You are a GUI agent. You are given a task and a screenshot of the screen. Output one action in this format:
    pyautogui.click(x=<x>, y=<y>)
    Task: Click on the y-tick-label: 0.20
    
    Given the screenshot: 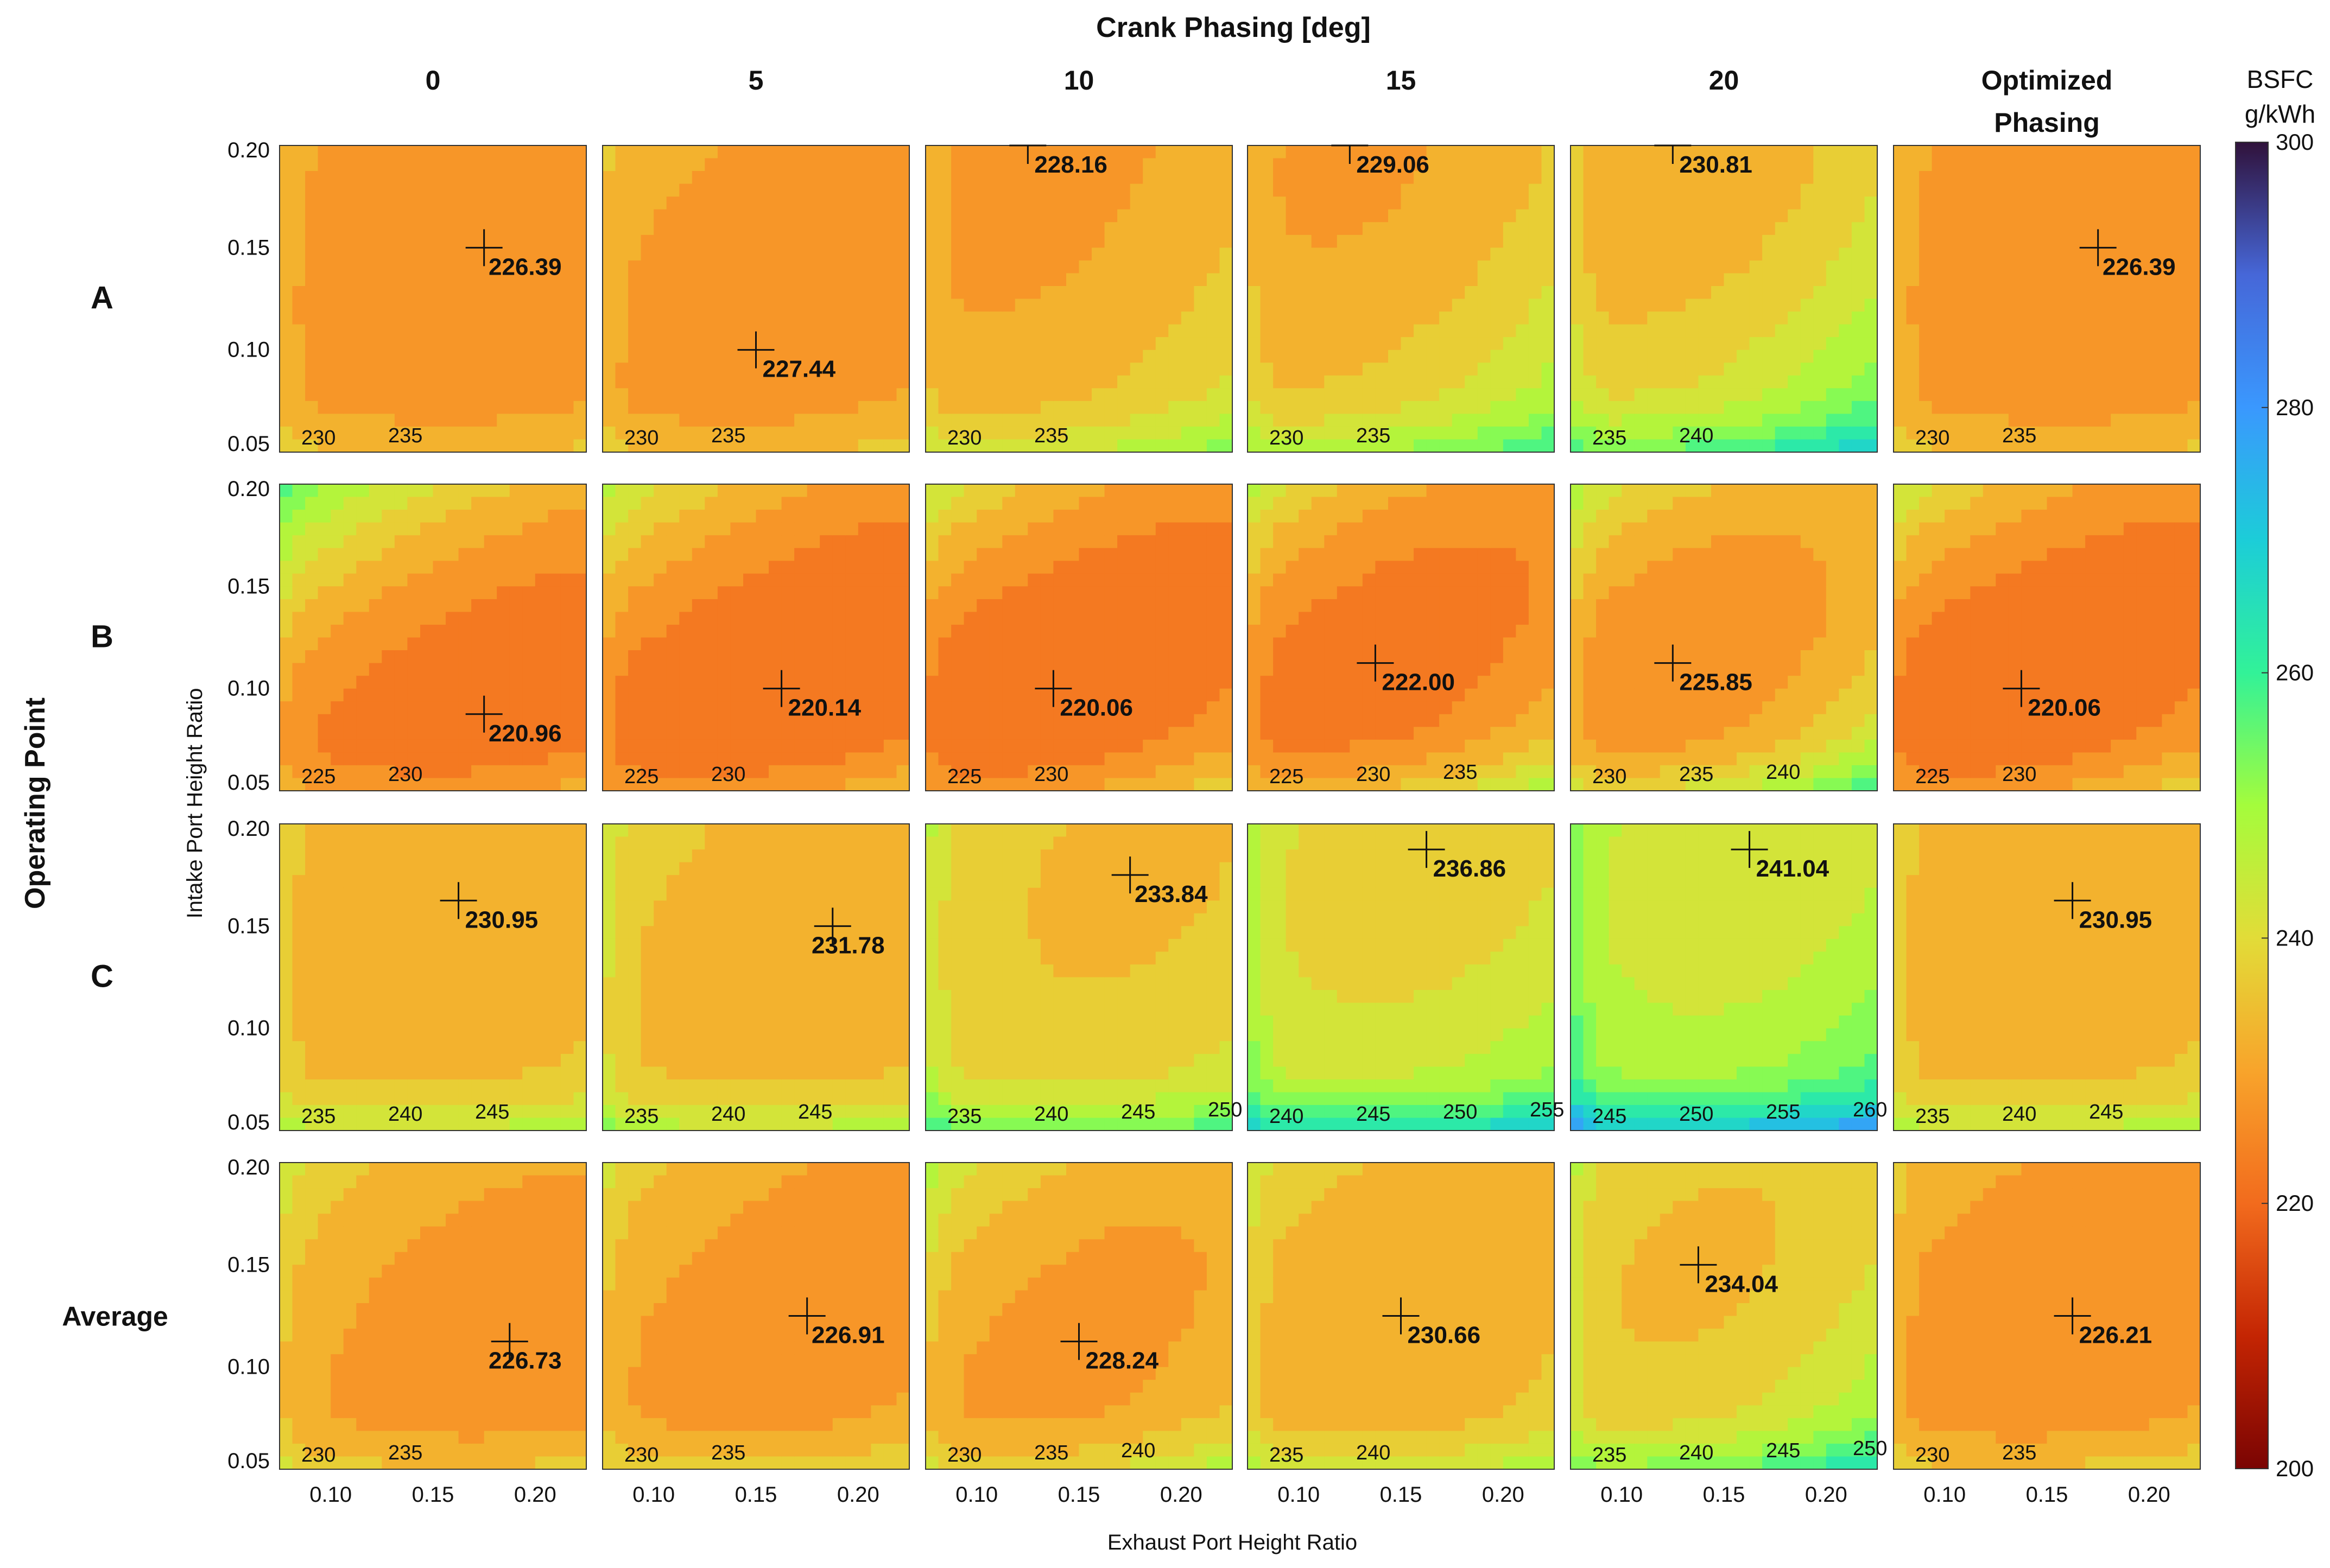 What is the action you would take?
    pyautogui.click(x=248, y=489)
    